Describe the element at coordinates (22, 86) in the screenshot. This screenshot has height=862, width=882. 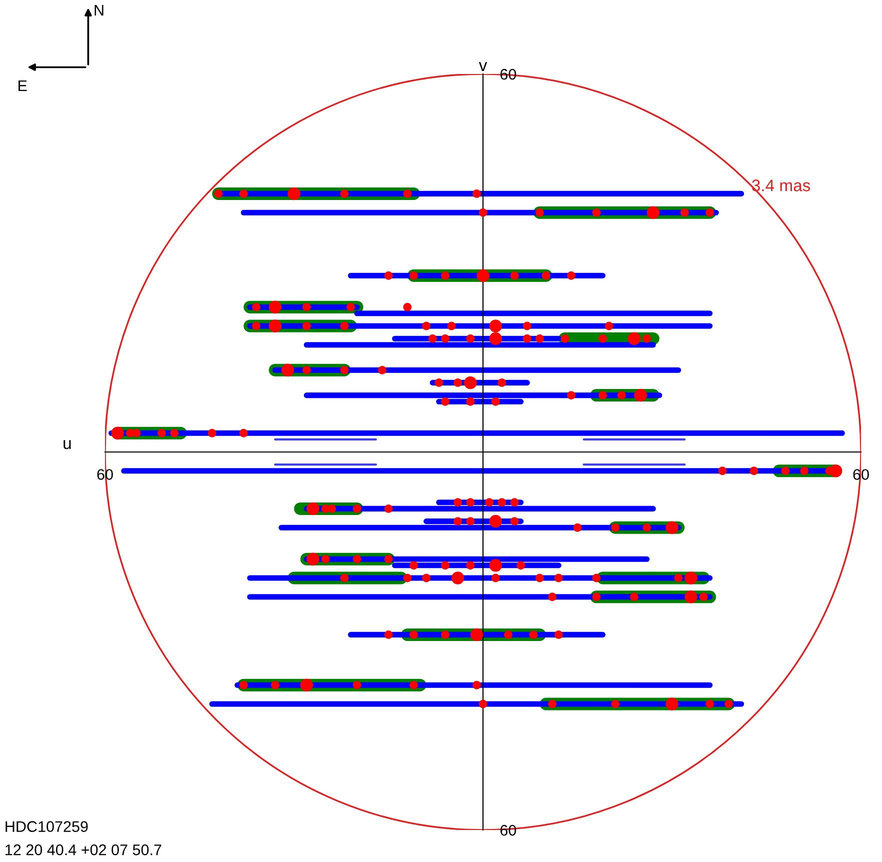
I see `text: E` at that location.